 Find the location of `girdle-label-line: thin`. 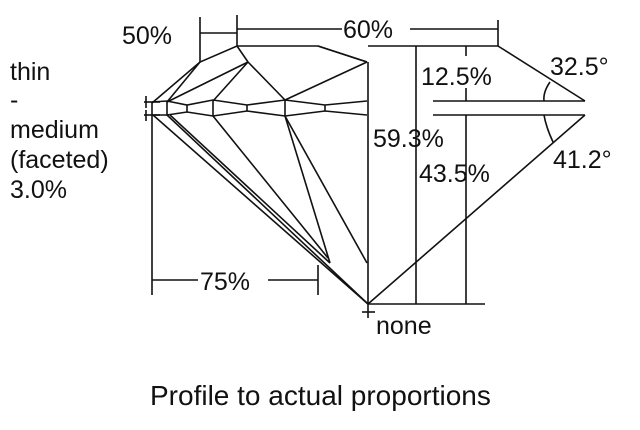

girdle-label-line: thin is located at coordinates (30, 72).